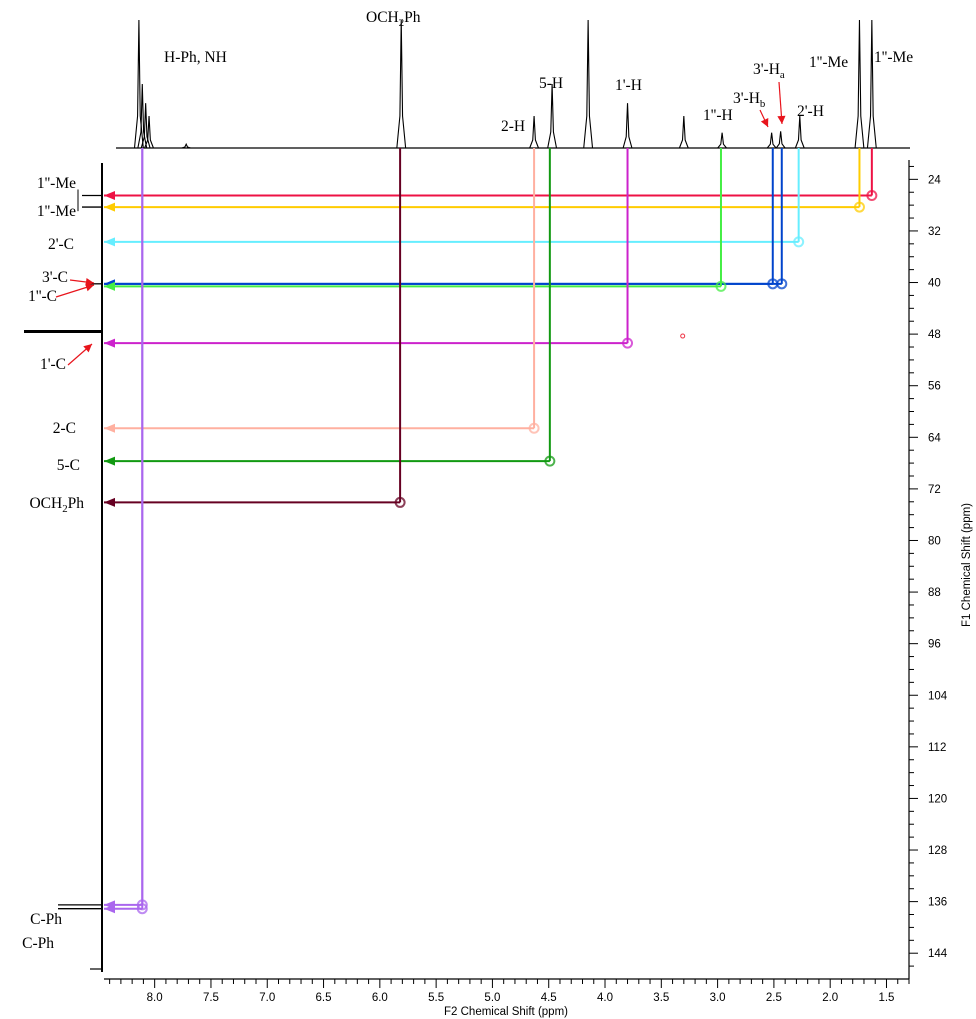 The image size is (976, 1019). I want to click on proton-label: 1'-H, so click(628, 85).